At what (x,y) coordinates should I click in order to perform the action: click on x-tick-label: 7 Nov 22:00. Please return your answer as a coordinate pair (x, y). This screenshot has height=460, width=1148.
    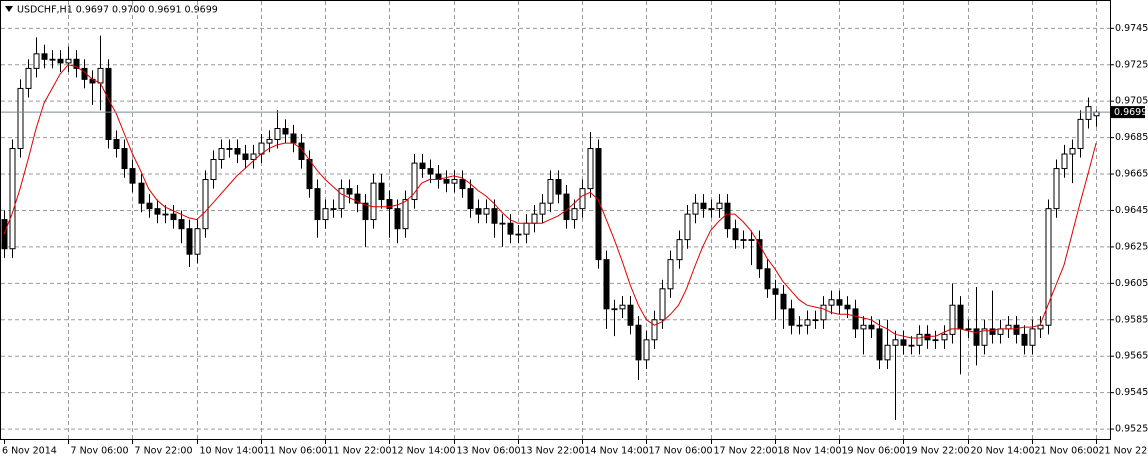
    Looking at the image, I should click on (164, 451).